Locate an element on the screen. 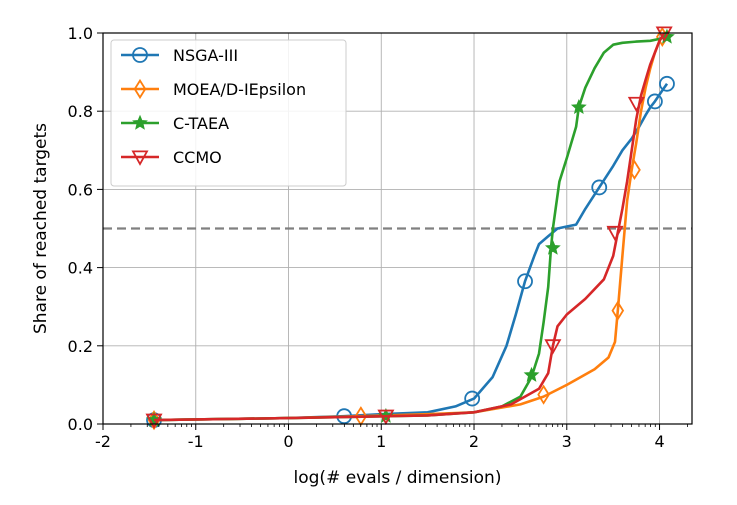 The height and width of the screenshot is (505, 737). y-axis-label: Share of reached targets is located at coordinates (41, 228).